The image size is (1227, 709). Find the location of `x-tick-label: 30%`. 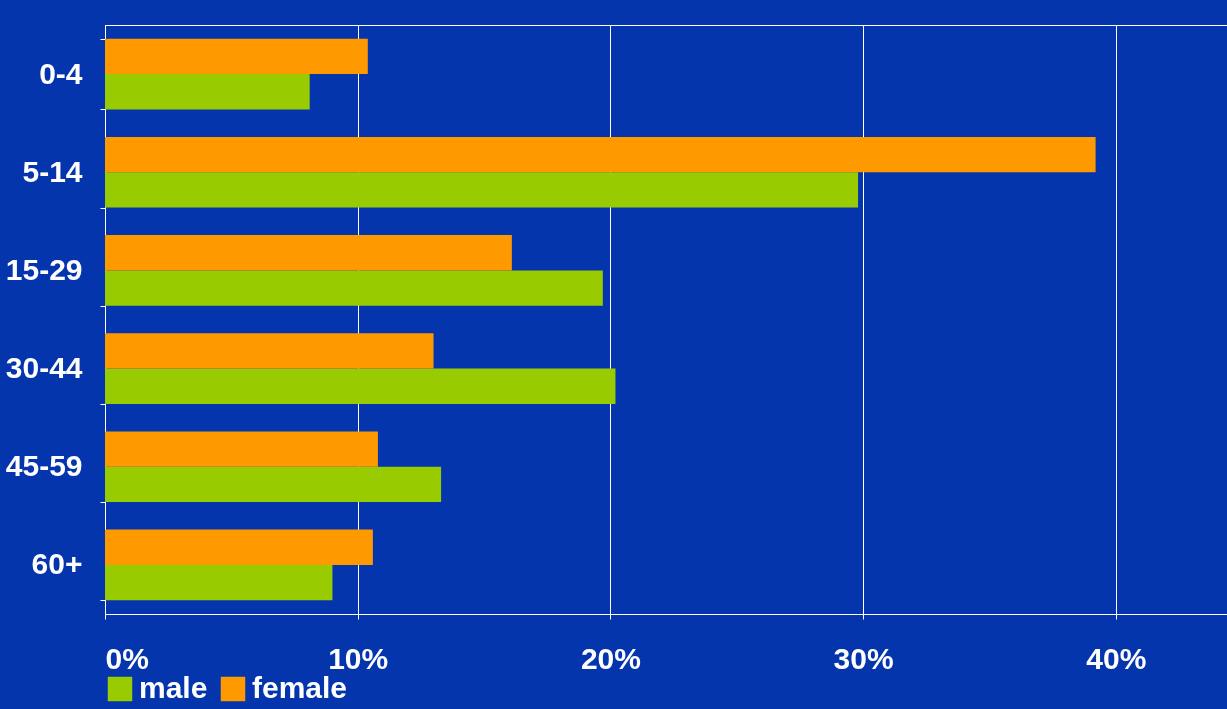

x-tick-label: 30% is located at coordinates (863, 658).